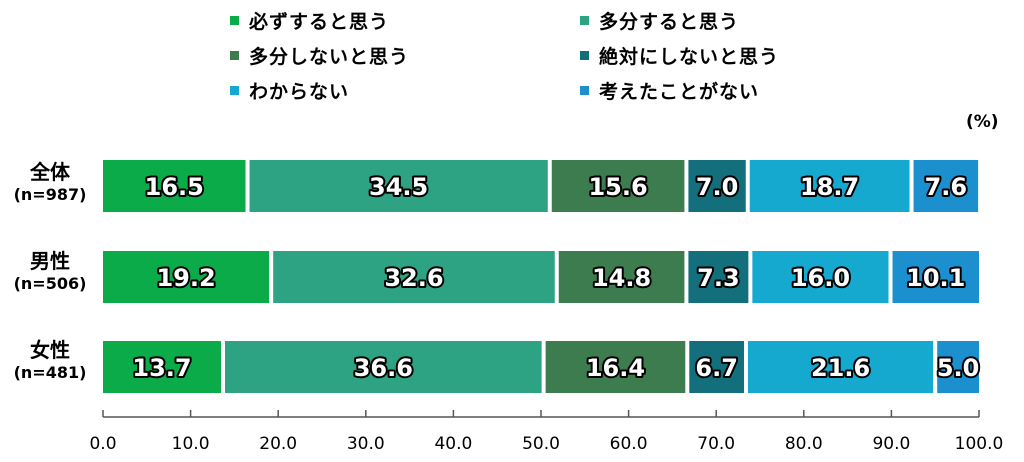 The height and width of the screenshot is (462, 1024). I want to click on x-tick-label: 60.0, so click(629, 444).